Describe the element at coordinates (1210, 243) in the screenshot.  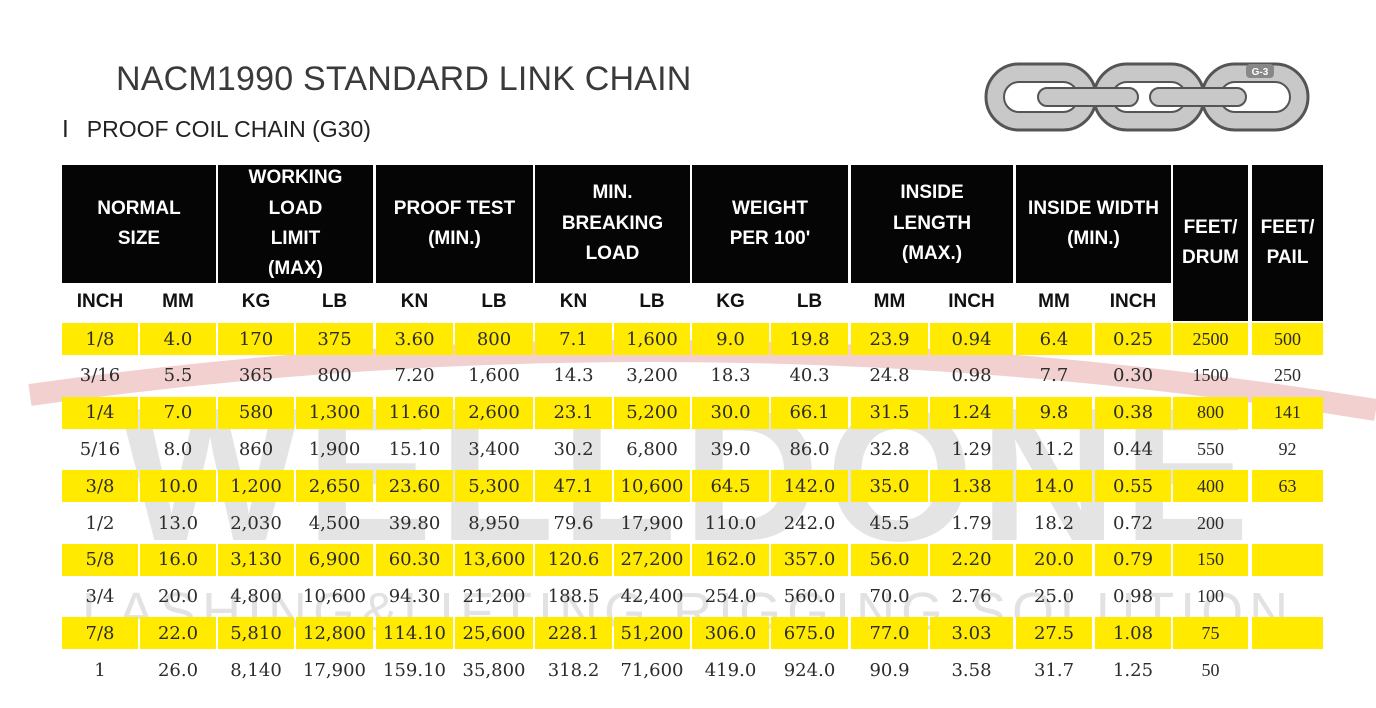
I see `header-cell: FEET/ DRUM` at that location.